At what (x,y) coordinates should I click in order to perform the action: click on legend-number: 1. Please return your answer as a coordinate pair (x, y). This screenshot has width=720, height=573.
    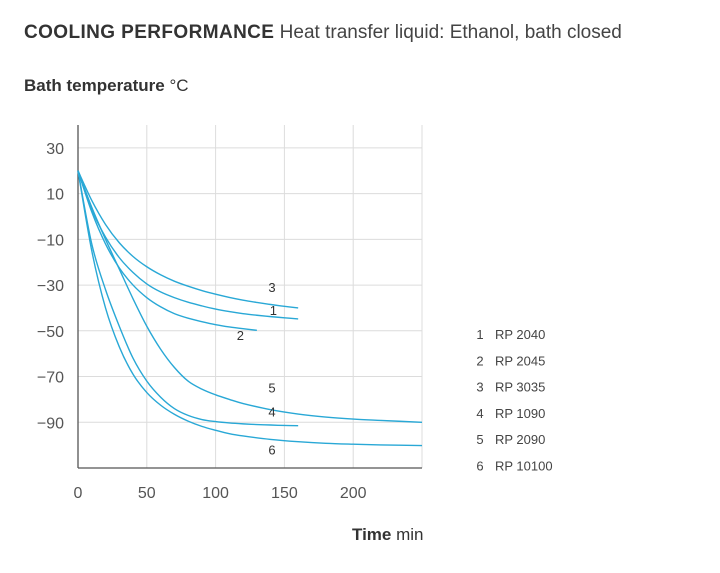
    Looking at the image, I should click on (479, 334).